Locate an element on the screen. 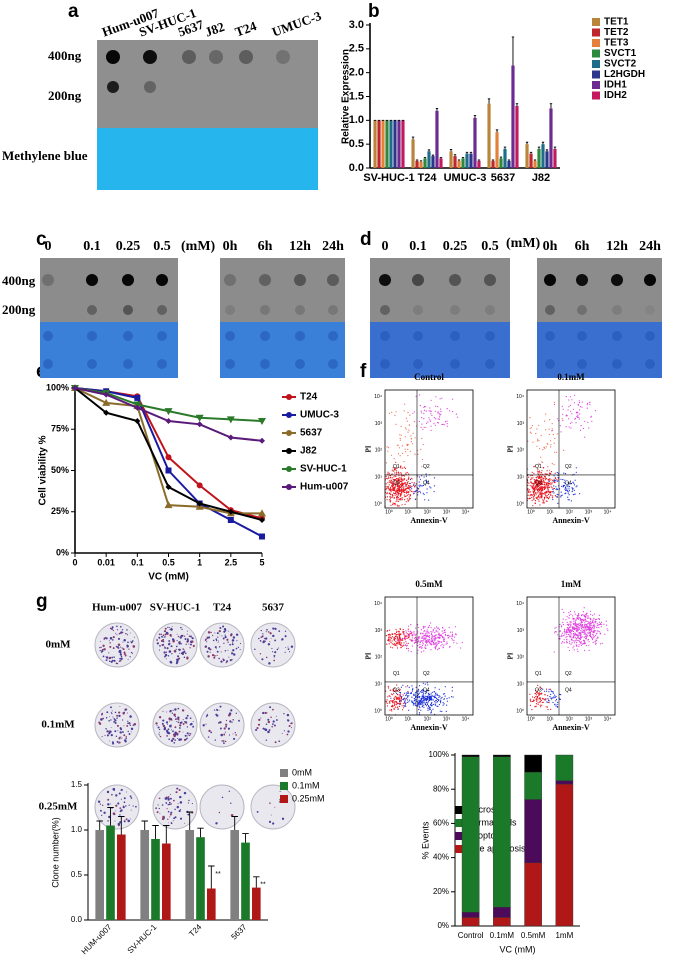 Image resolution: width=685 pixels, height=957 pixels. bar is located at coordinates (144, 875).